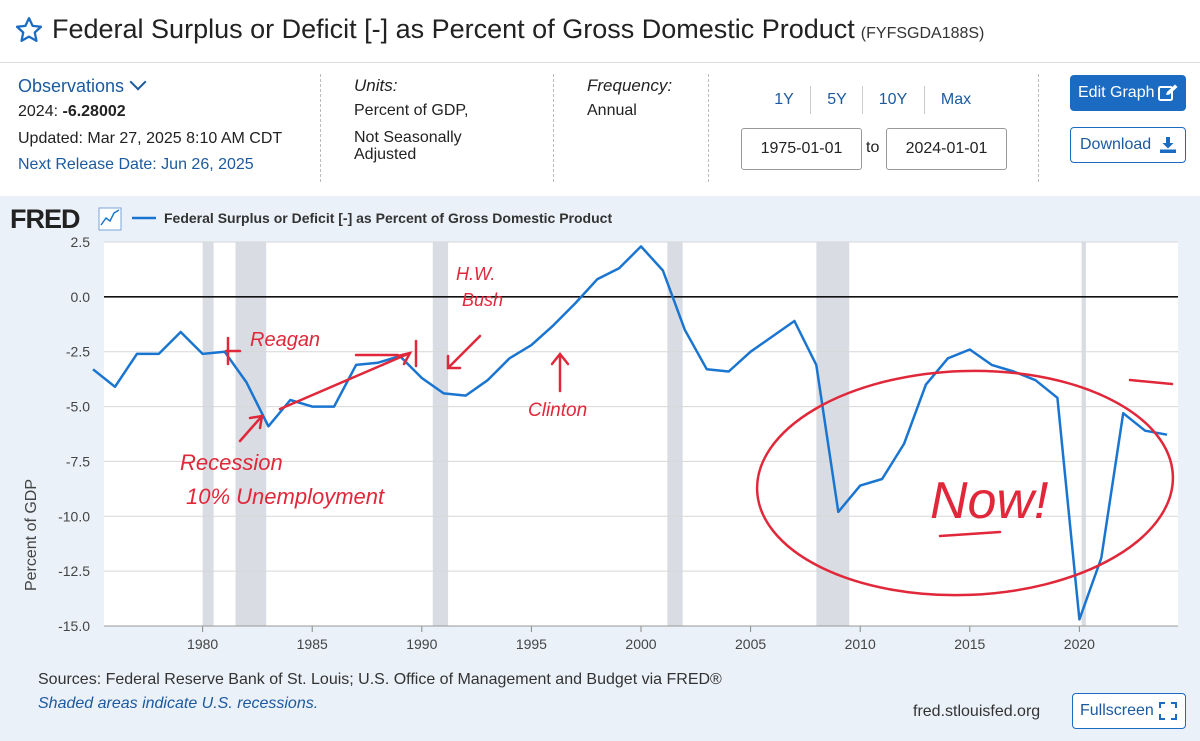  Describe the element at coordinates (893, 99) in the screenshot. I see `range-10y-button: 10Y` at that location.